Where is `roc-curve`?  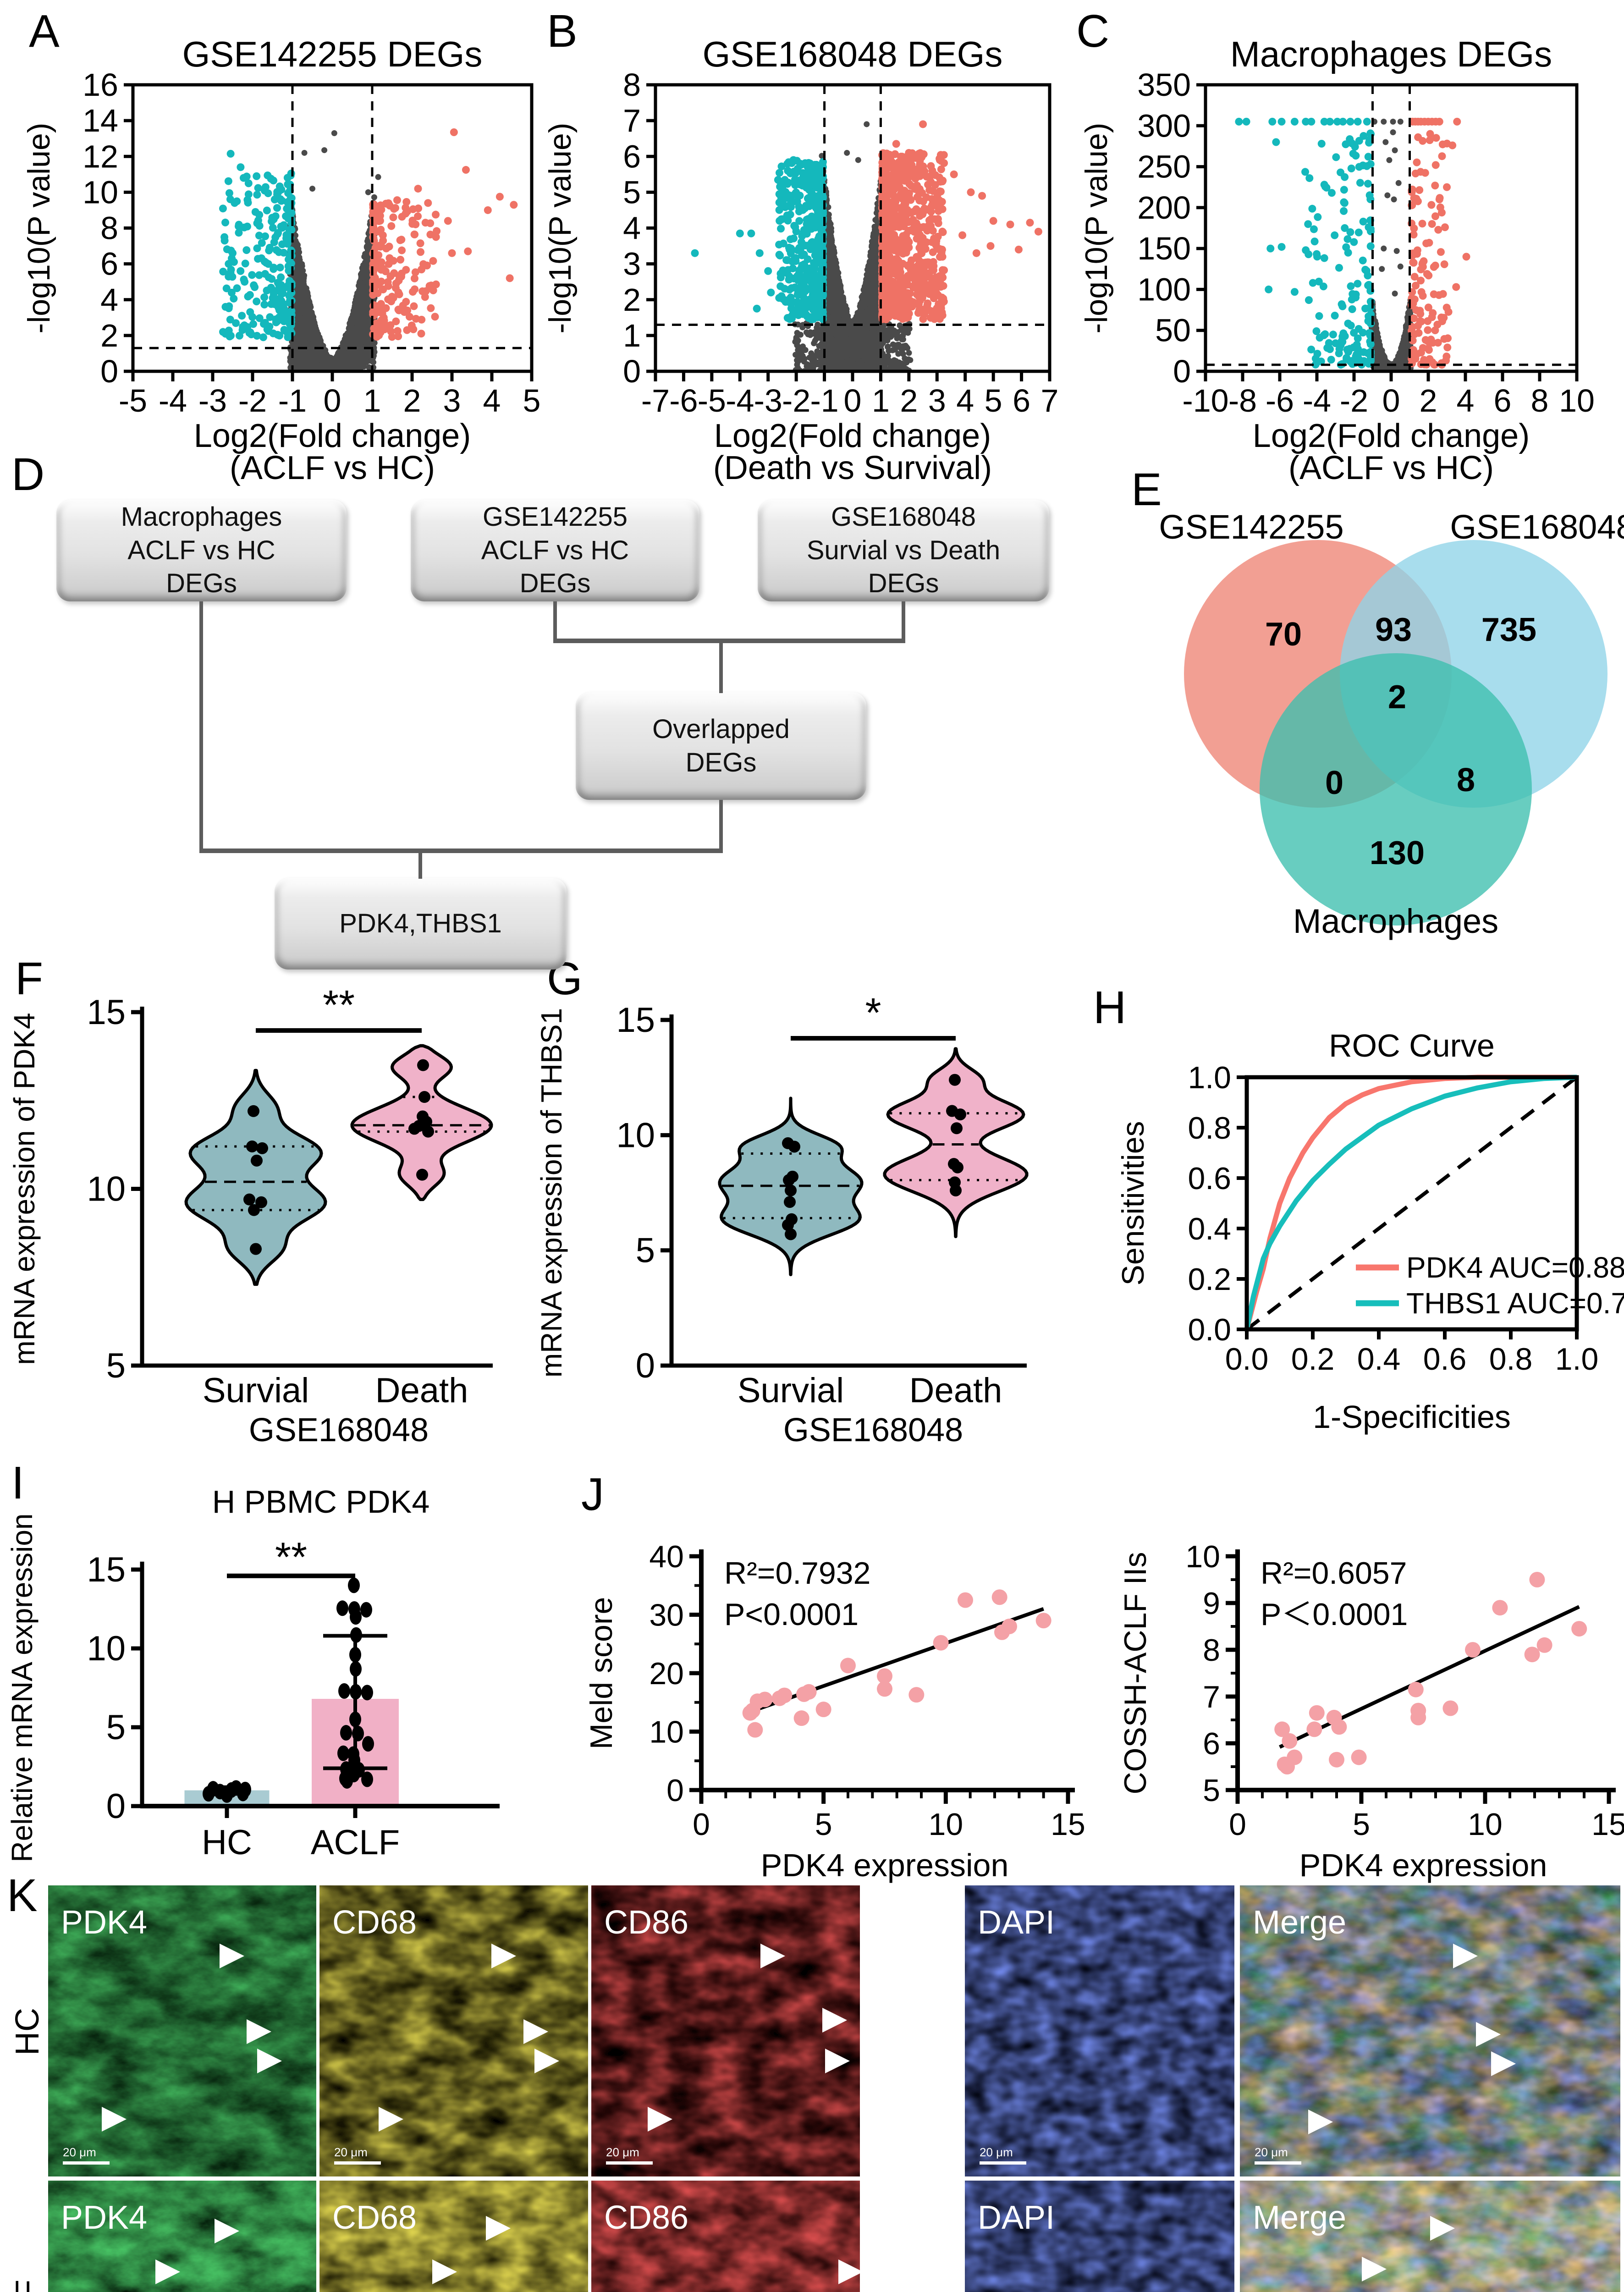
roc-curve is located at coordinates (1410, 1202).